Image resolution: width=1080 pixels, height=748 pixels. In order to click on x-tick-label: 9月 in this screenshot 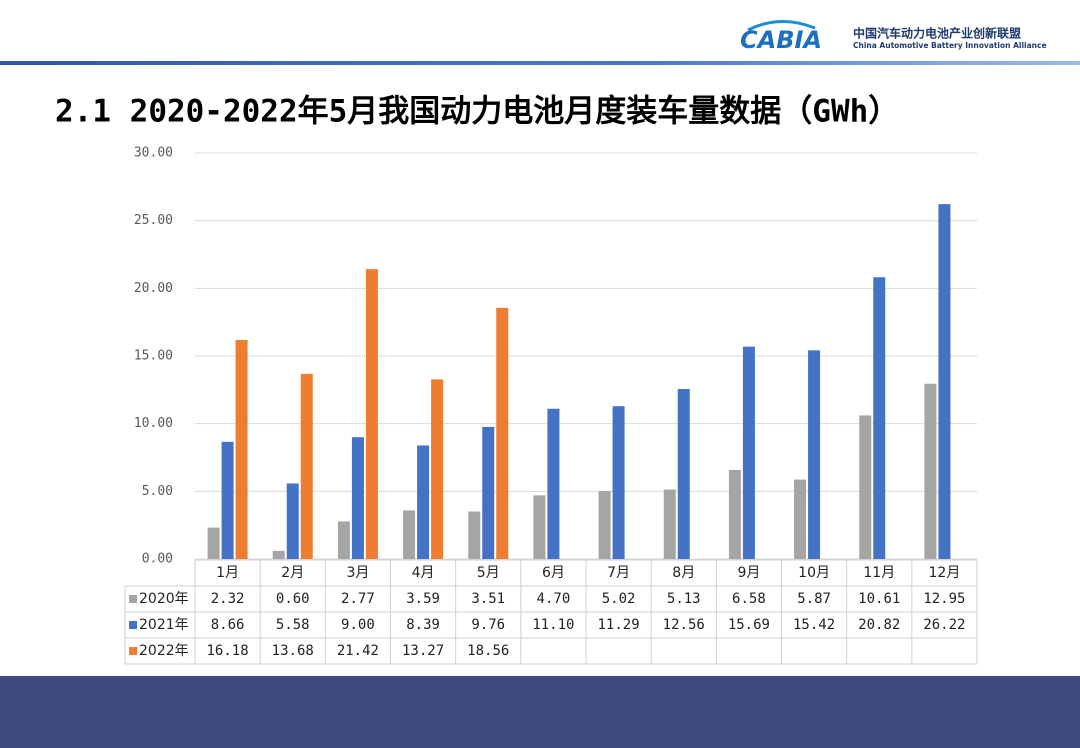, I will do `click(748, 573)`.